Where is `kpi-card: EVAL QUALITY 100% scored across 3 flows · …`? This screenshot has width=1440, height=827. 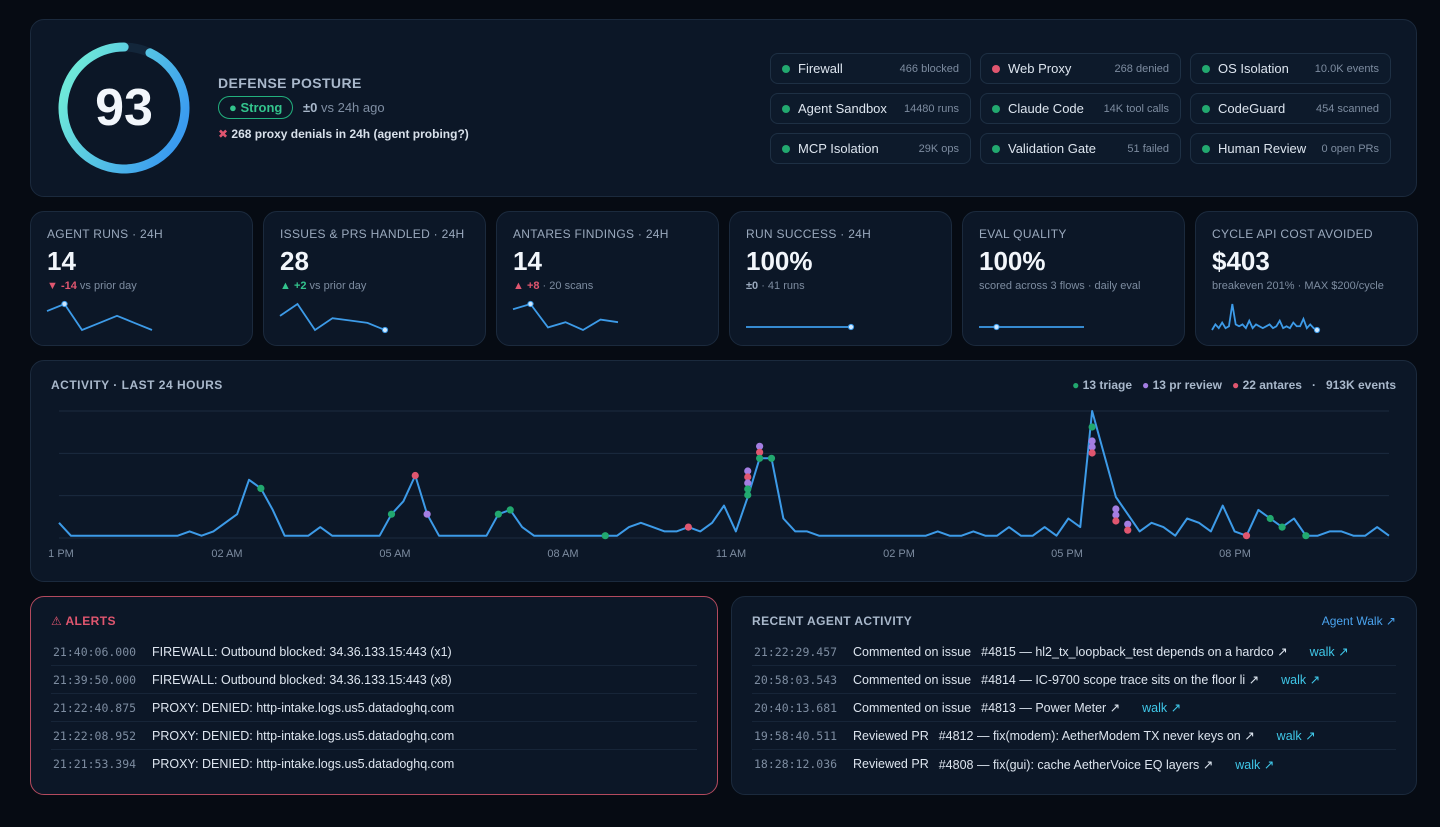
kpi-card: EVAL QUALITY 100% scored across 3 flows · … is located at coordinates (1073, 278).